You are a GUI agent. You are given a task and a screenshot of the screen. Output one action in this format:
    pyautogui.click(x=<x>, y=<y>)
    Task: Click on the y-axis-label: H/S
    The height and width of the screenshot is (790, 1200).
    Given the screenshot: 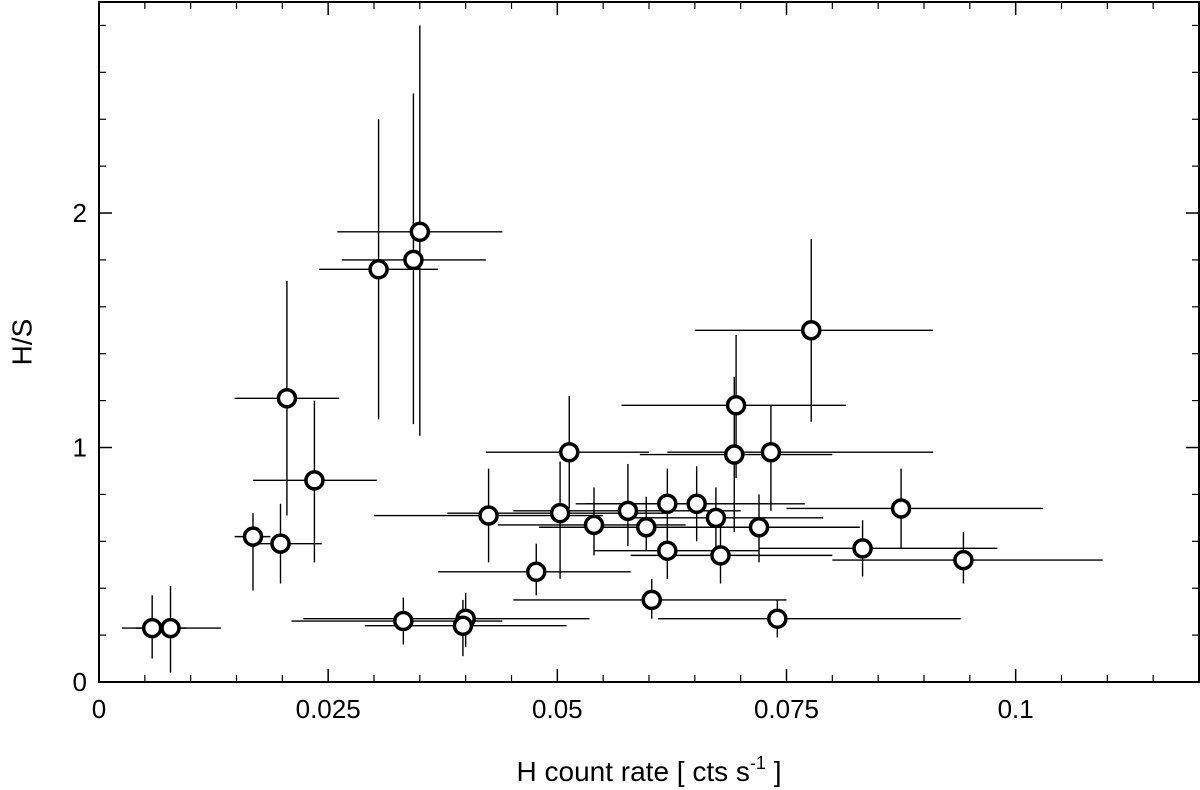 What is the action you would take?
    pyautogui.click(x=21, y=342)
    